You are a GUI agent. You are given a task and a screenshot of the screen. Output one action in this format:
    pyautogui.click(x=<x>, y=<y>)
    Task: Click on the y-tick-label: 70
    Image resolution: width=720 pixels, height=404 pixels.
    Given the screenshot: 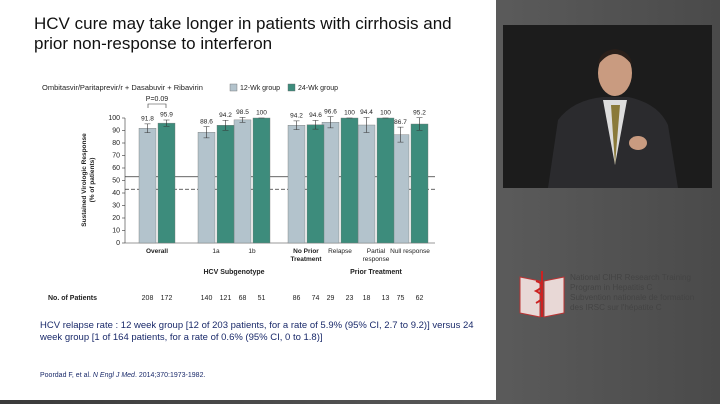 What is the action you would take?
    pyautogui.click(x=116, y=155)
    